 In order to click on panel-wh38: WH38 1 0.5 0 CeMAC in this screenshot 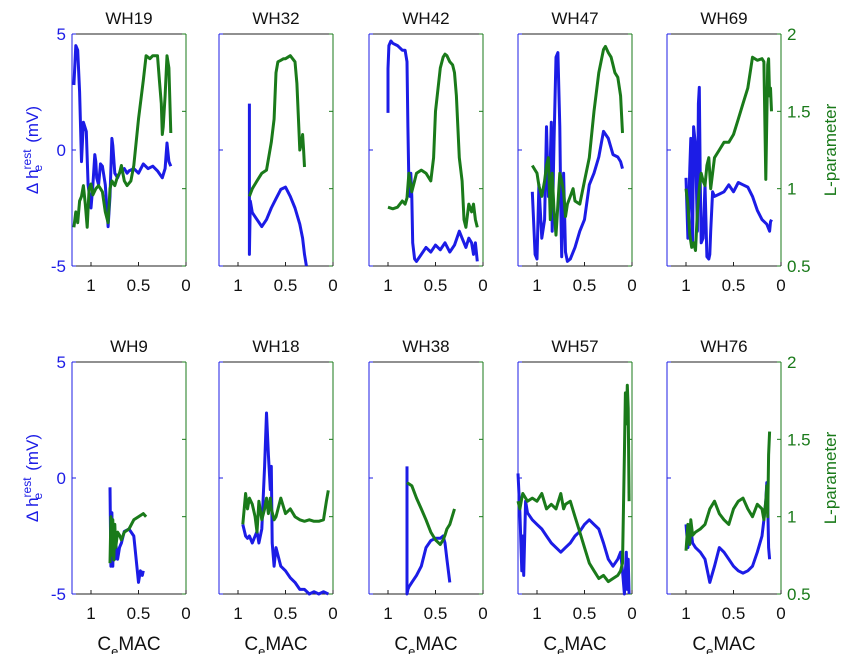, I will do `click(428, 495)`.